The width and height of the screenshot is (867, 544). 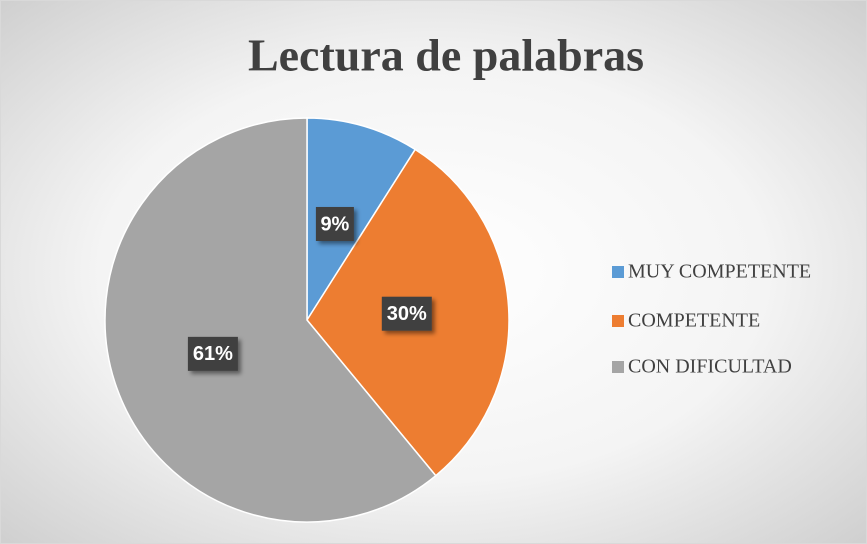 I want to click on legend-label: CON DIFICULTAD, so click(x=710, y=367).